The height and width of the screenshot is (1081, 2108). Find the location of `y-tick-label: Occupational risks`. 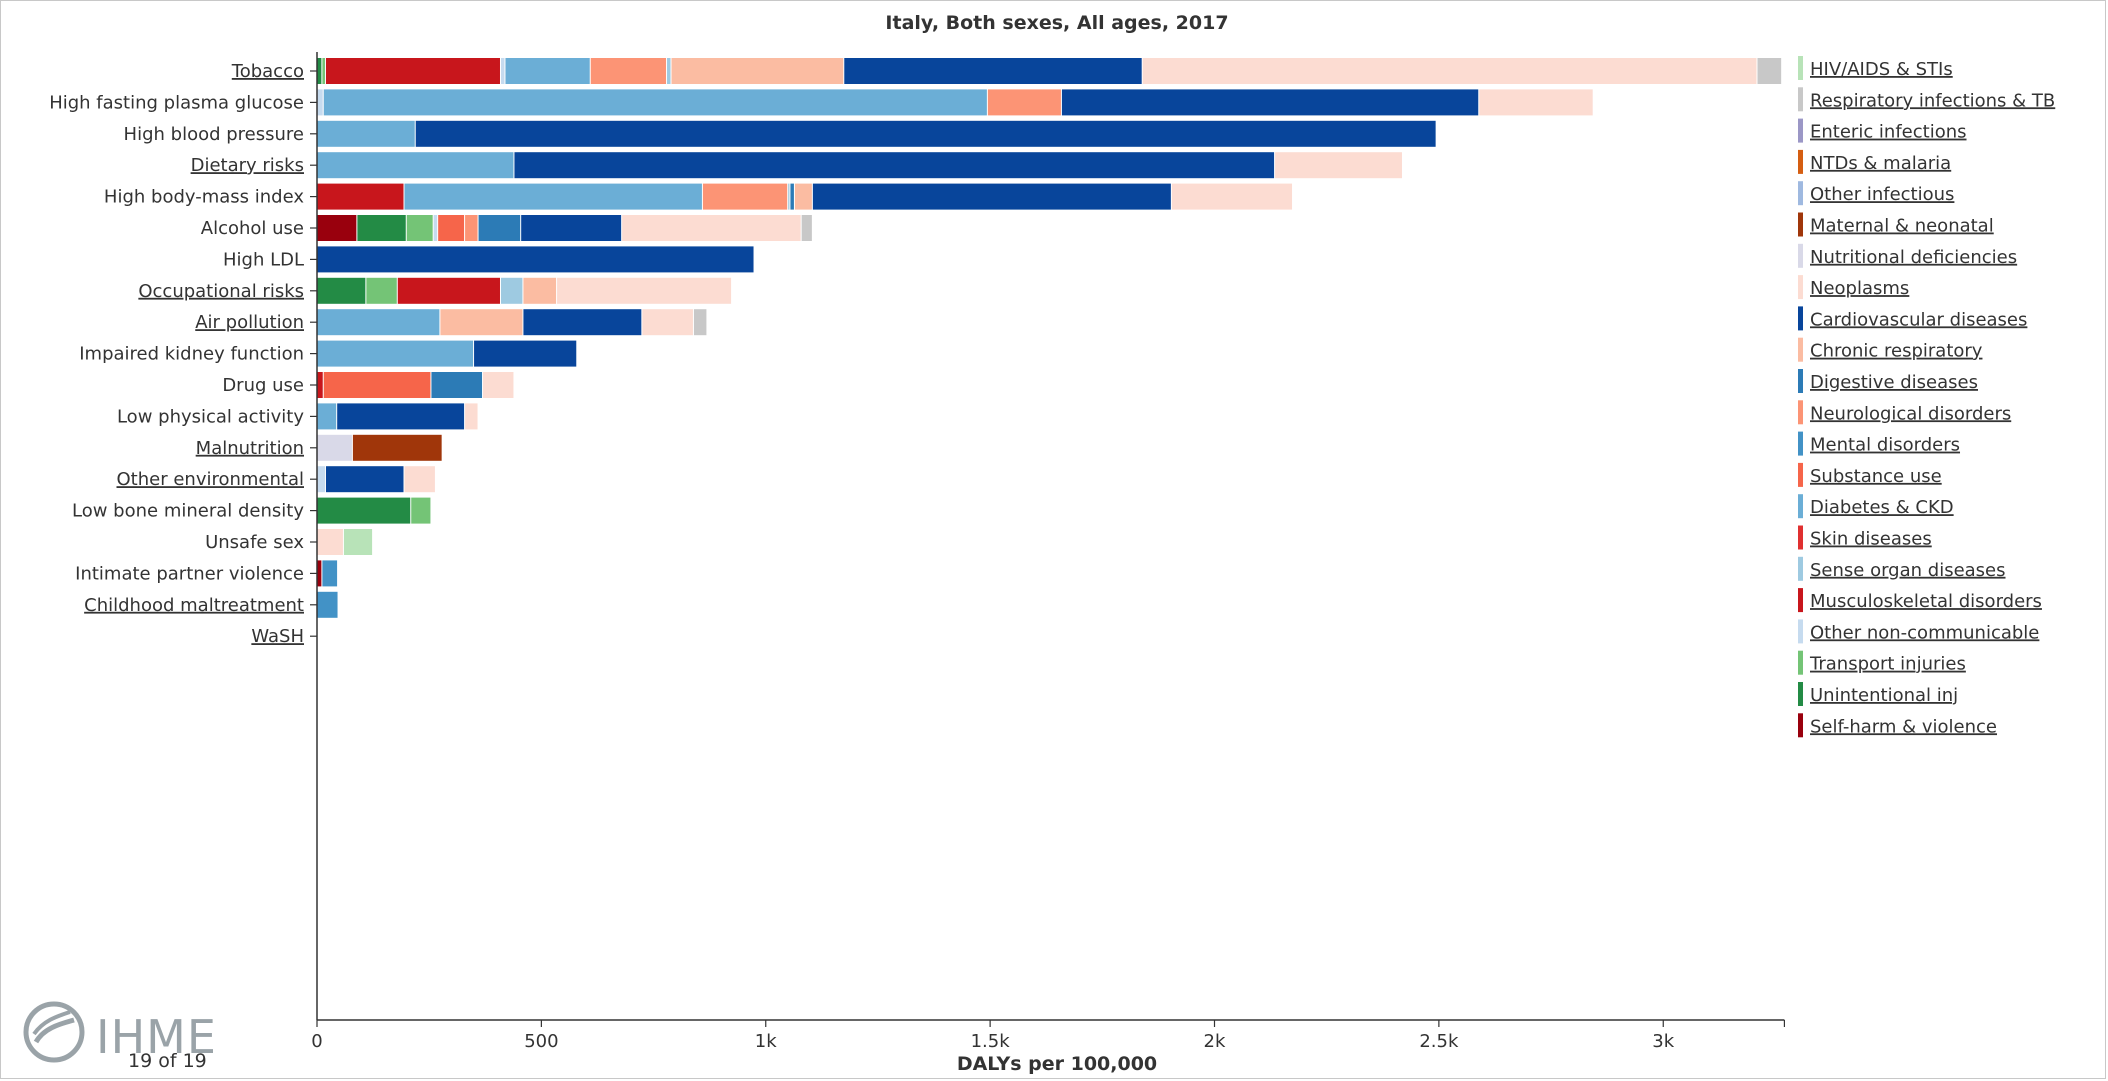

y-tick-label: Occupational risks is located at coordinates (221, 291).